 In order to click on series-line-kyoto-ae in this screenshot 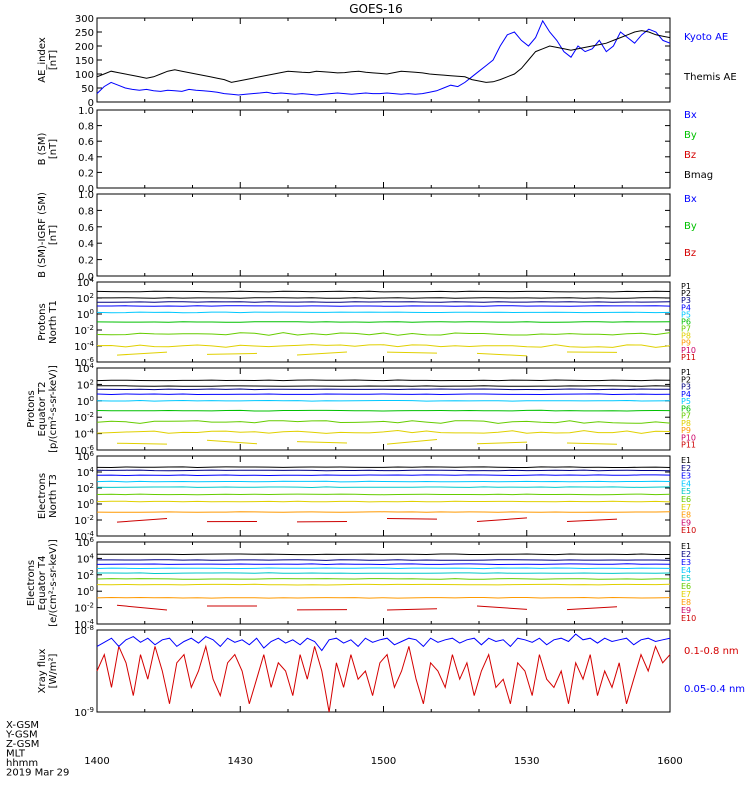, I will do `click(383, 57)`.